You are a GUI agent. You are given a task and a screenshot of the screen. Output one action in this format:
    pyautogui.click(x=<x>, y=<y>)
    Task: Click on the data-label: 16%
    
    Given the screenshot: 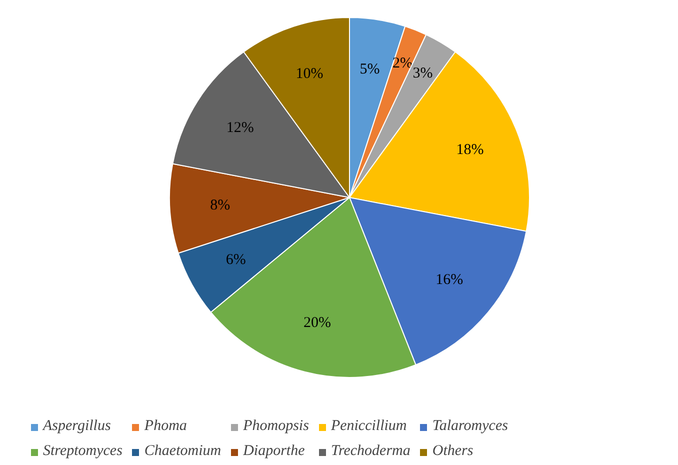 What is the action you would take?
    pyautogui.click(x=450, y=280)
    